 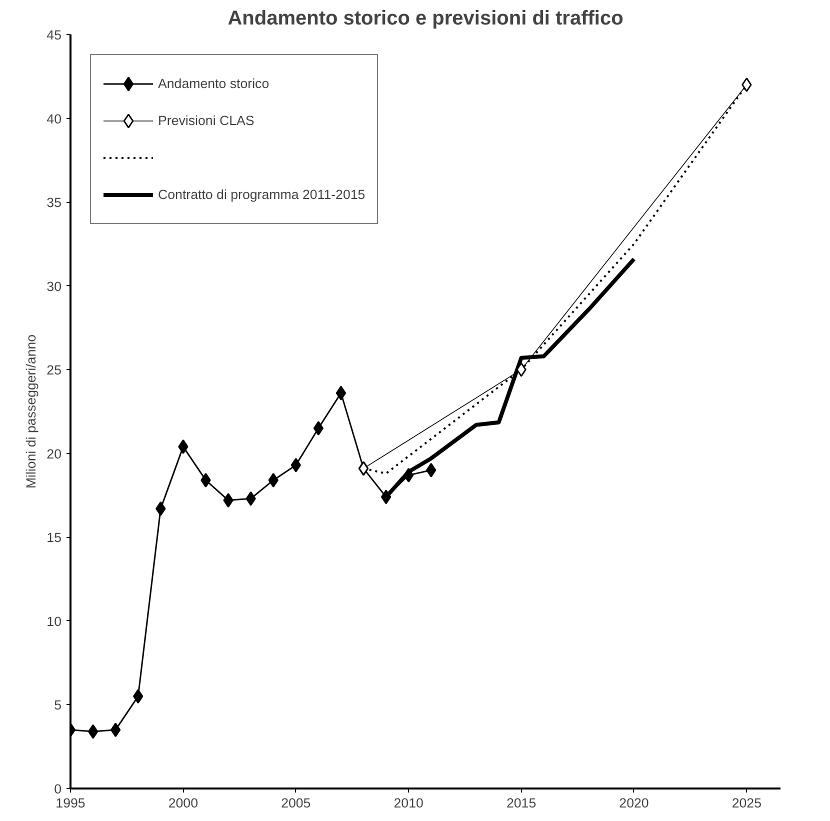 I want to click on legend-label: Andamento storico, so click(x=214, y=83).